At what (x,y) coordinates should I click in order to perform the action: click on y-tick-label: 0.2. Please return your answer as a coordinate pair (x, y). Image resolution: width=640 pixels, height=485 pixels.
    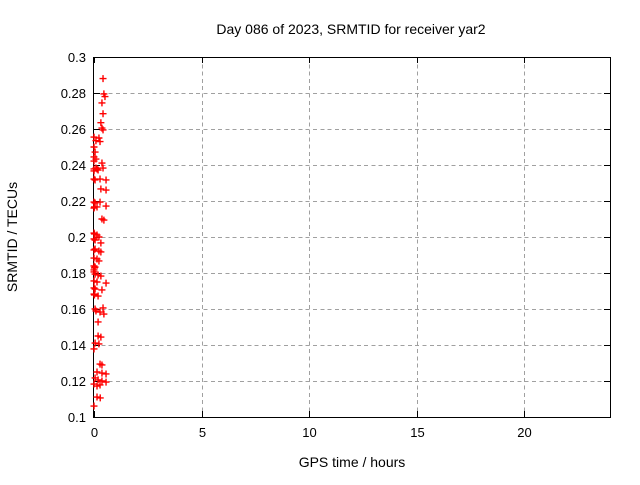
    Looking at the image, I should click on (77, 237).